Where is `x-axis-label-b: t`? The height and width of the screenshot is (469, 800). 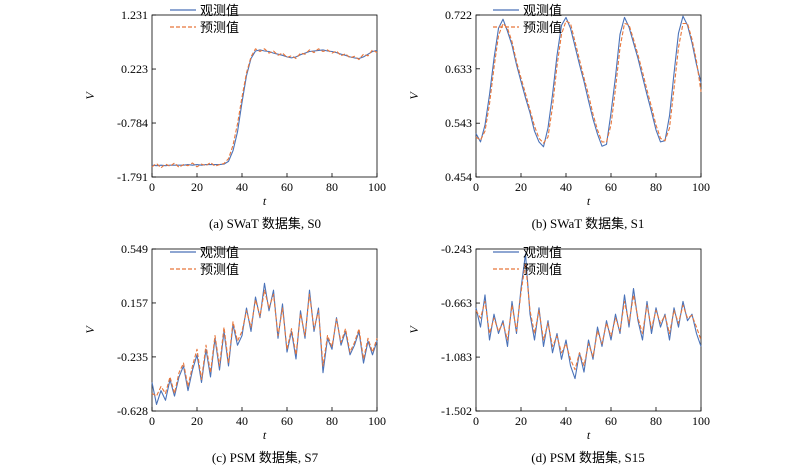
x-axis-label-b: t is located at coordinates (589, 201).